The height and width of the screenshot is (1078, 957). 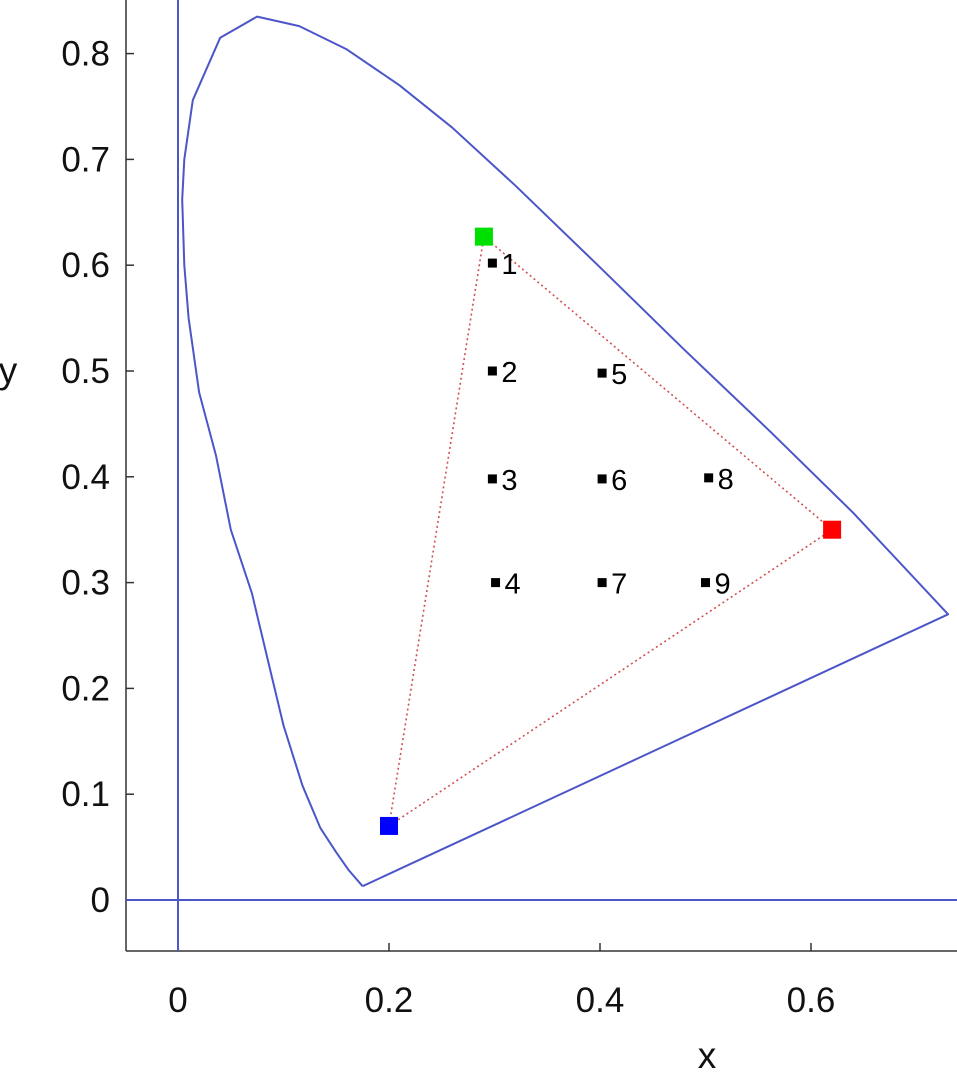 I want to click on x-tick-label: 0.4, so click(x=600, y=1000).